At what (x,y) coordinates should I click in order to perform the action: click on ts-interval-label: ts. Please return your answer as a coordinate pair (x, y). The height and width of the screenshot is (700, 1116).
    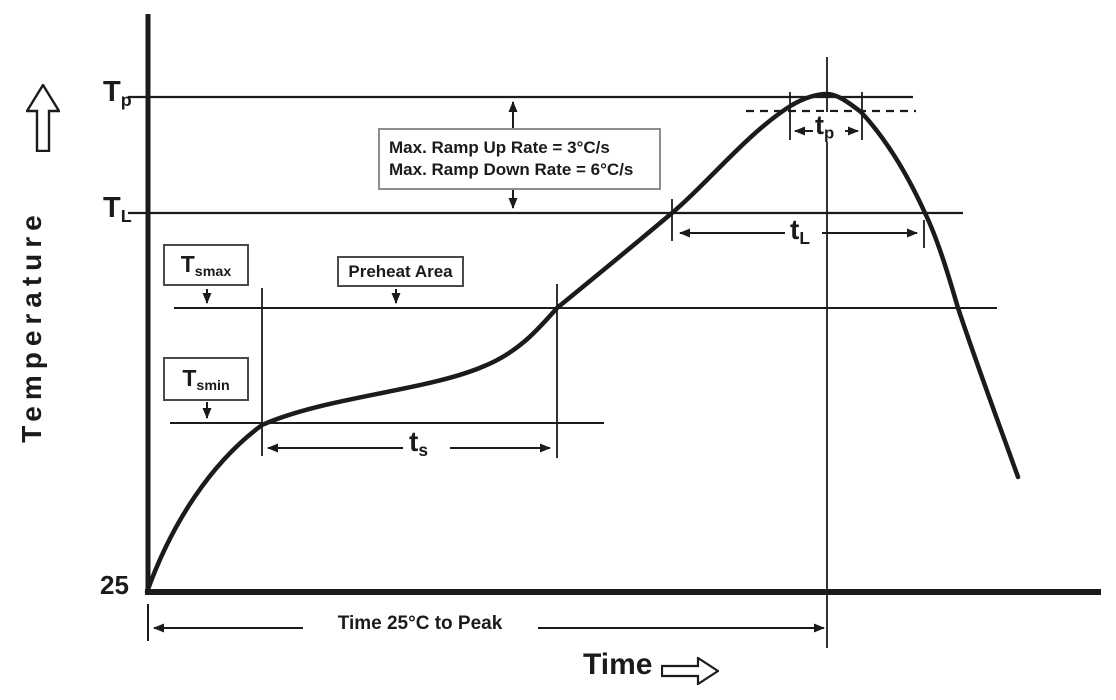
    Looking at the image, I should click on (418, 443).